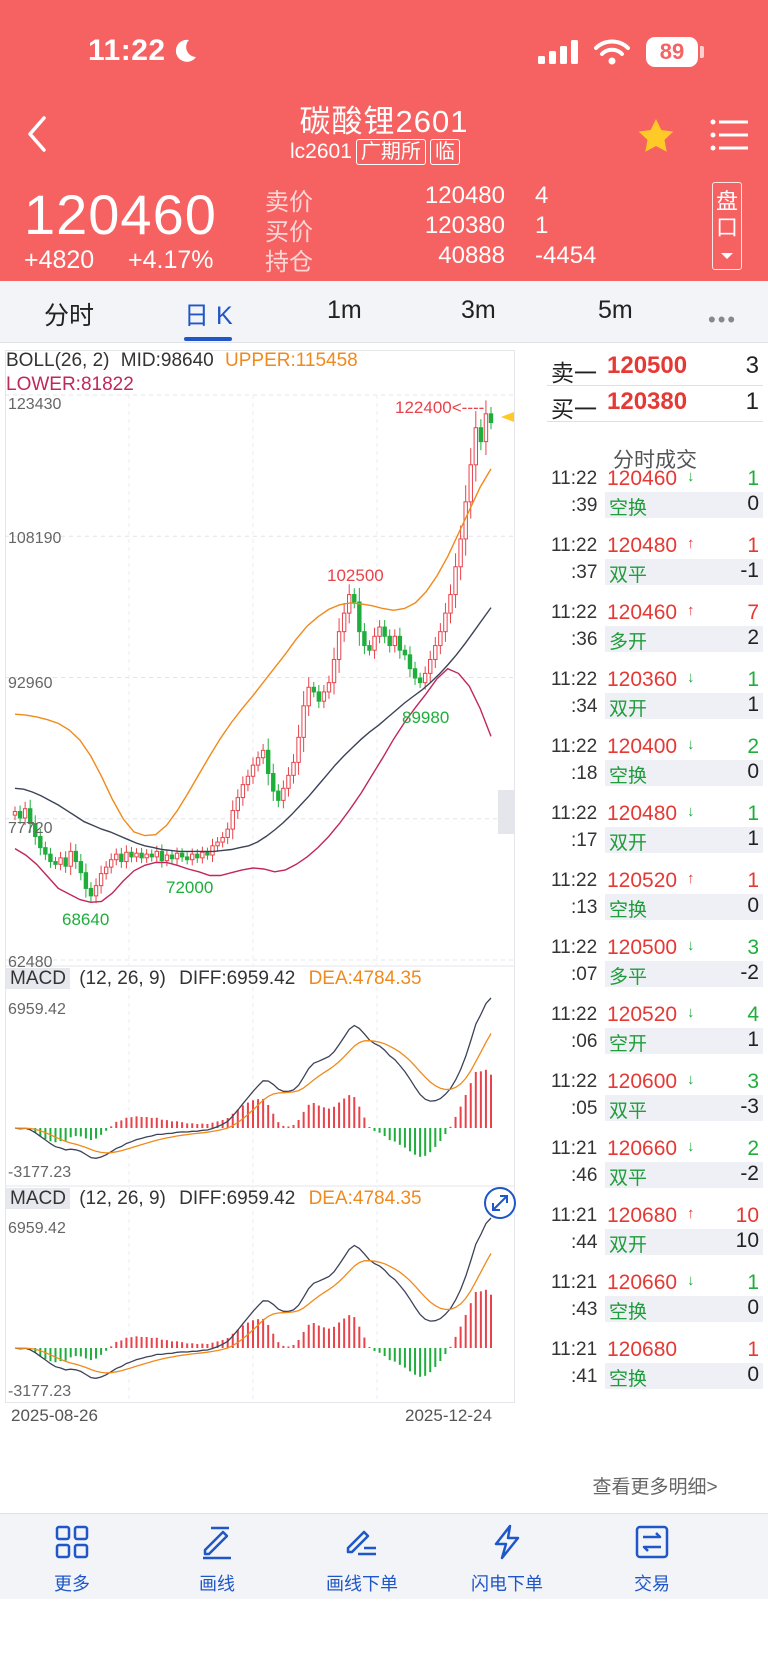  I want to click on pankou-button: 盘口, so click(727, 226).